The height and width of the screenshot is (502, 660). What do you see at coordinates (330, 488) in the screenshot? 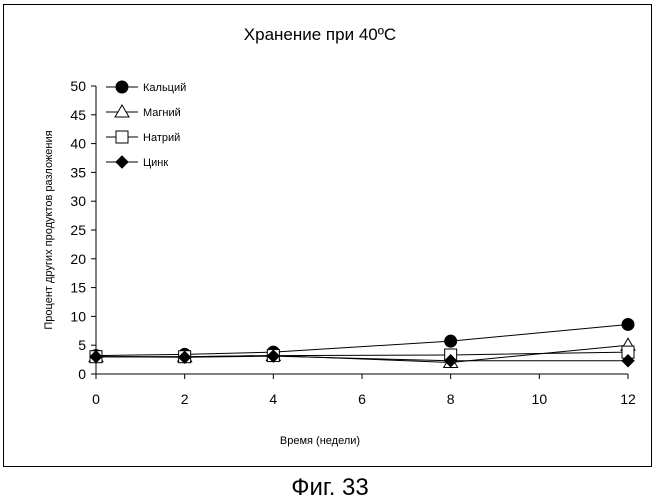
I see `figure-caption: Фиг. 33` at bounding box center [330, 488].